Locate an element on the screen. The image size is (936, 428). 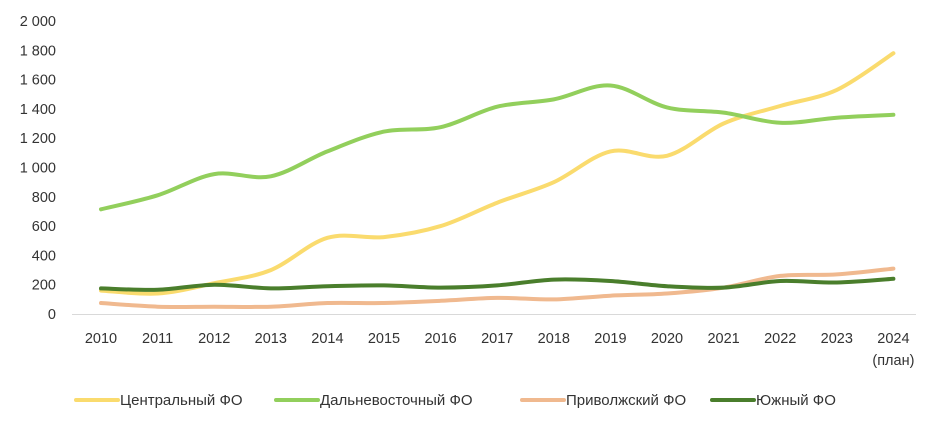
y-tick-label: 1 000 is located at coordinates (38, 169).